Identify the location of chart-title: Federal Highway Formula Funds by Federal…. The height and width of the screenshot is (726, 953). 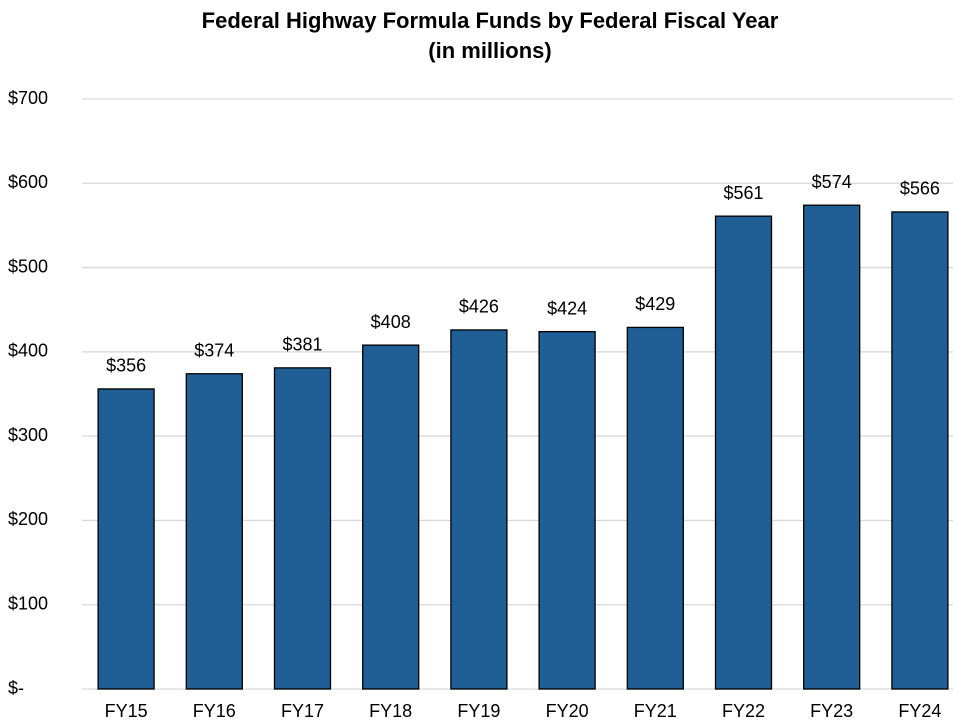
(490, 20).